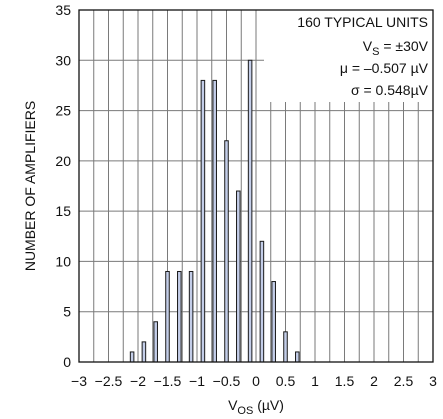 This screenshot has width=443, height=419. I want to click on annotation-background, so click(348, 56).